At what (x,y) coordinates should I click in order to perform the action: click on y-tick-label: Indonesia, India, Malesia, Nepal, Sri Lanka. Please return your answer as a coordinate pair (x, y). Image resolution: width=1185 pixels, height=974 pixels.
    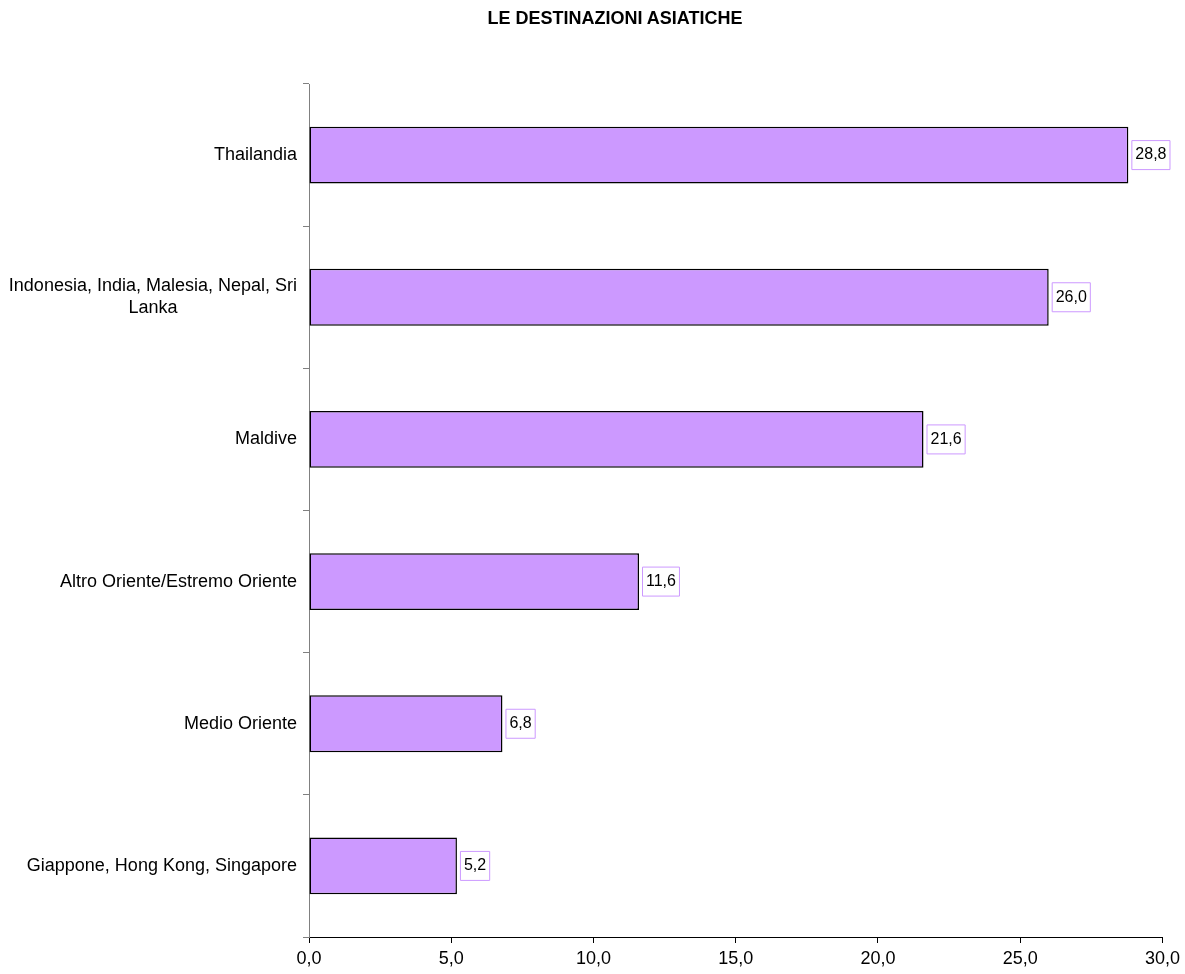
    Looking at the image, I should click on (153, 296).